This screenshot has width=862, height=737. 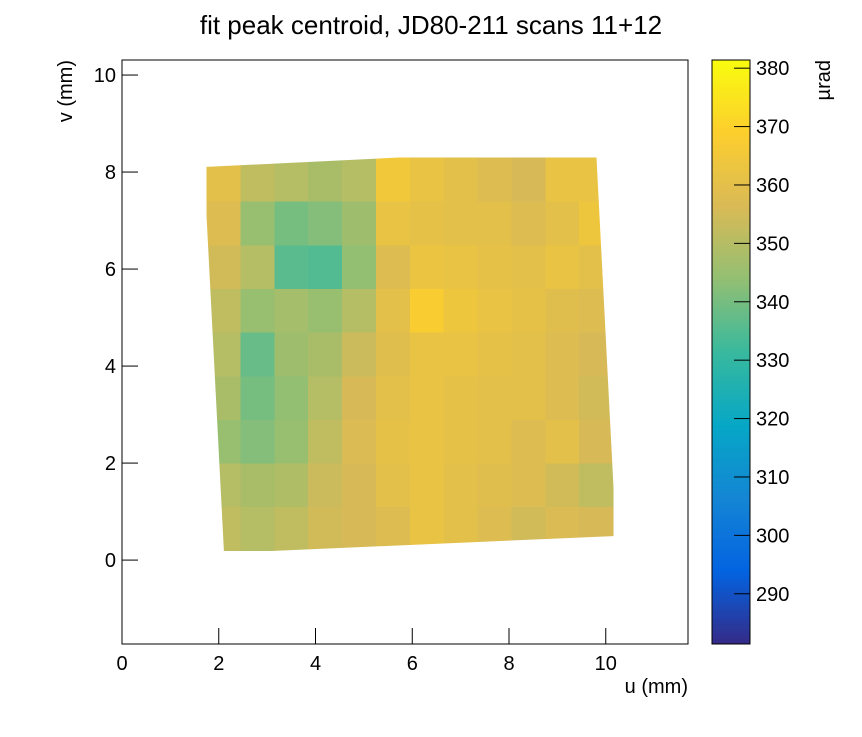 I want to click on x-tick-label: 8, so click(x=508, y=664).